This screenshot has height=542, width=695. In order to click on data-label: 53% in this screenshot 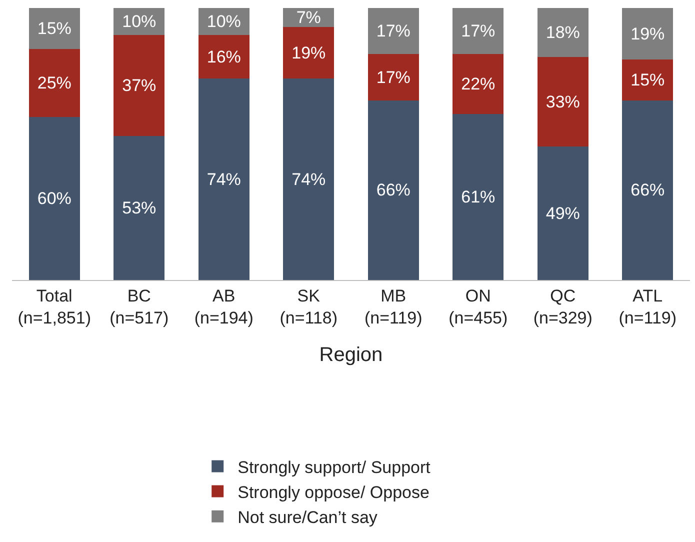, I will do `click(139, 208)`.